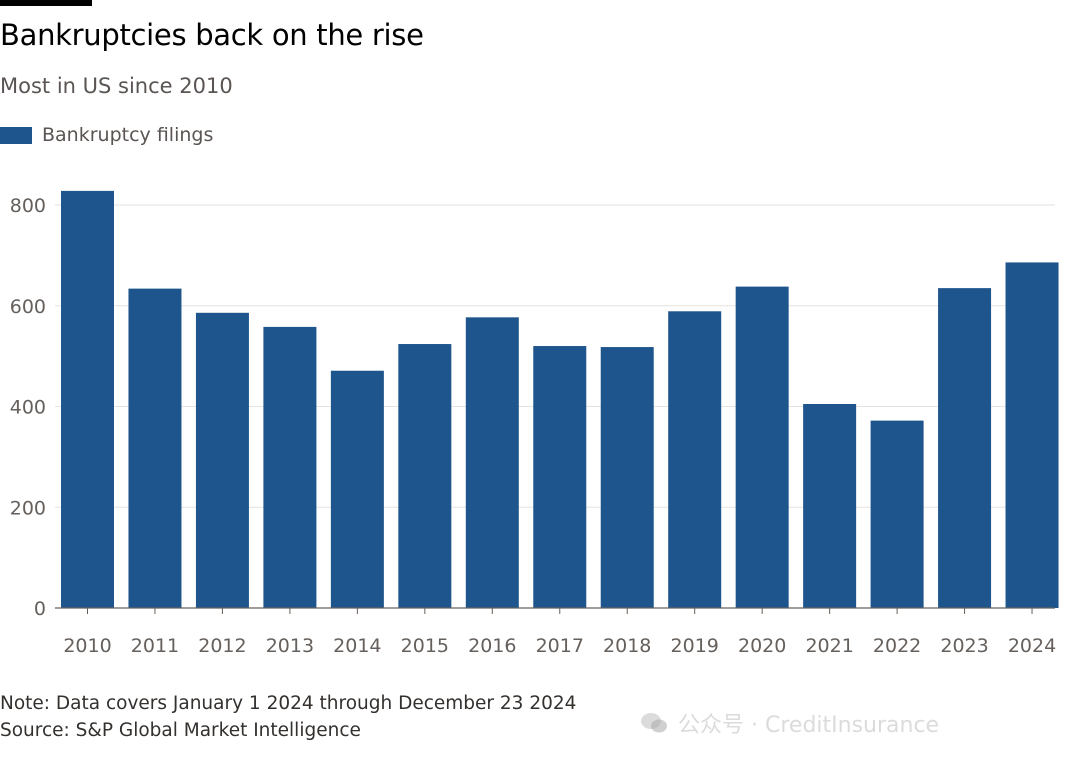 The width and height of the screenshot is (1080, 771). I want to click on x-tick-label: 2015, so click(425, 646).